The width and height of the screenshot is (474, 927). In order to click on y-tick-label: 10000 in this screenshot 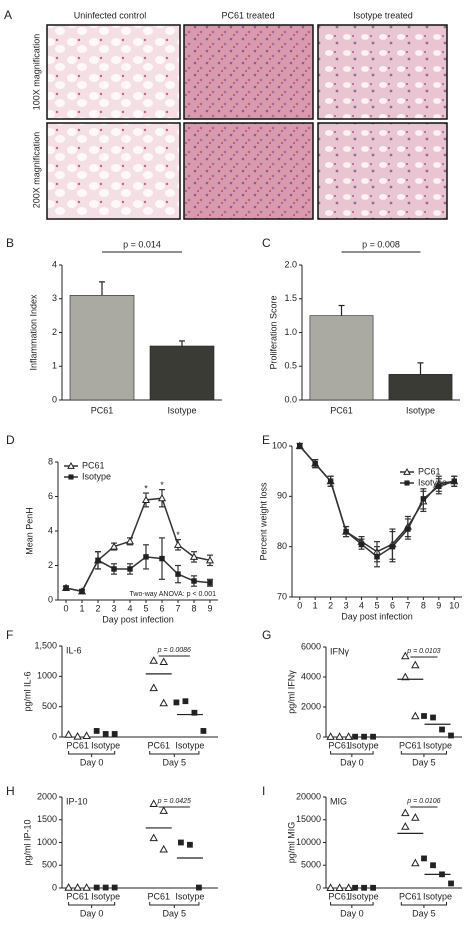, I will do `click(308, 842)`.